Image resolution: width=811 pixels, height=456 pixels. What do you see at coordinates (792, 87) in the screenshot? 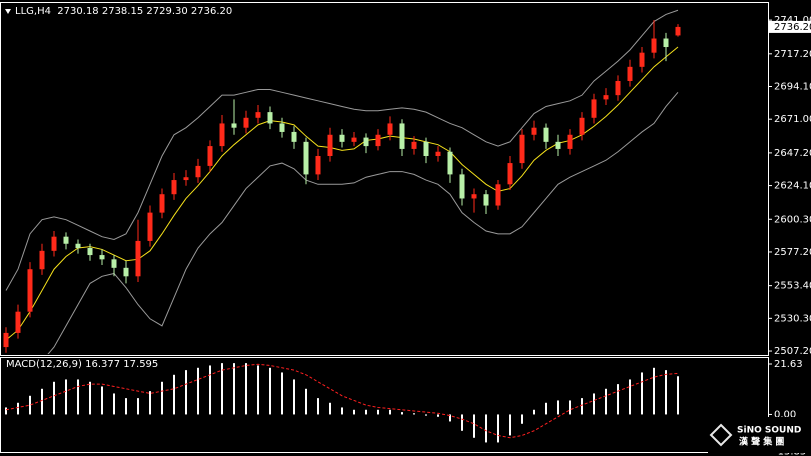
I see `y-tick-label: 2694.10` at bounding box center [792, 87].